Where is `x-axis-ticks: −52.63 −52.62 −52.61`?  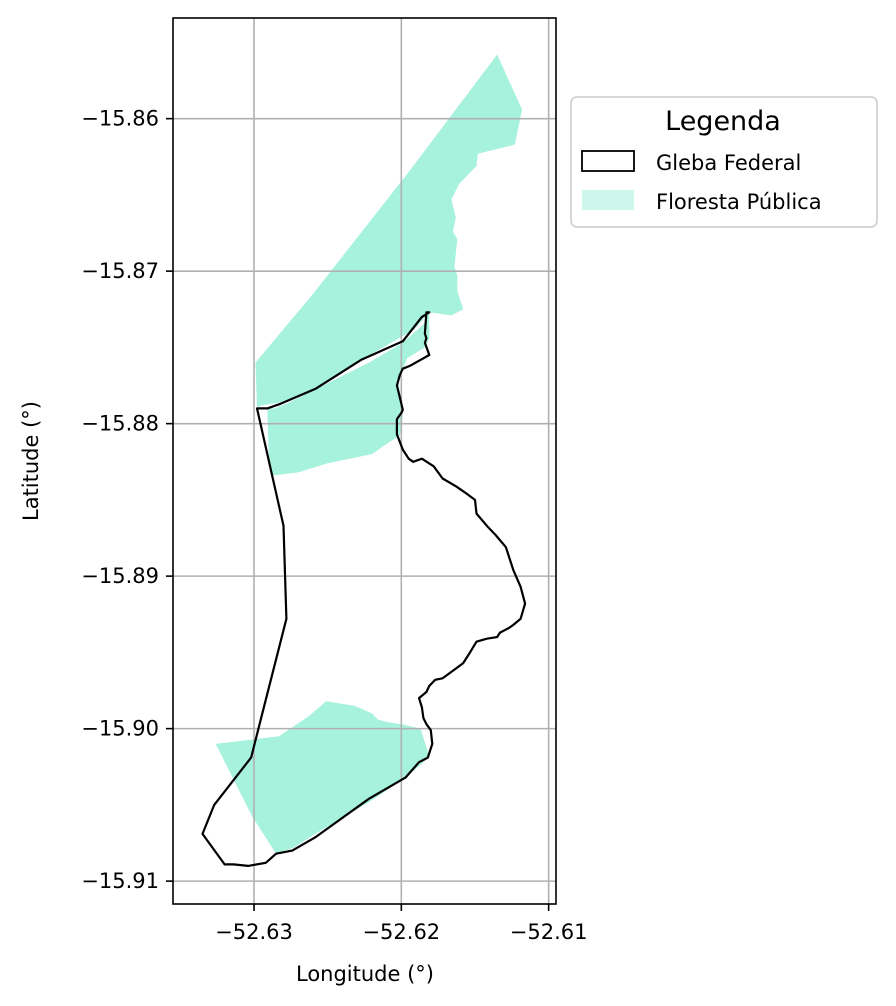 x-axis-ticks: −52.63 −52.62 −52.61 is located at coordinates (401, 924).